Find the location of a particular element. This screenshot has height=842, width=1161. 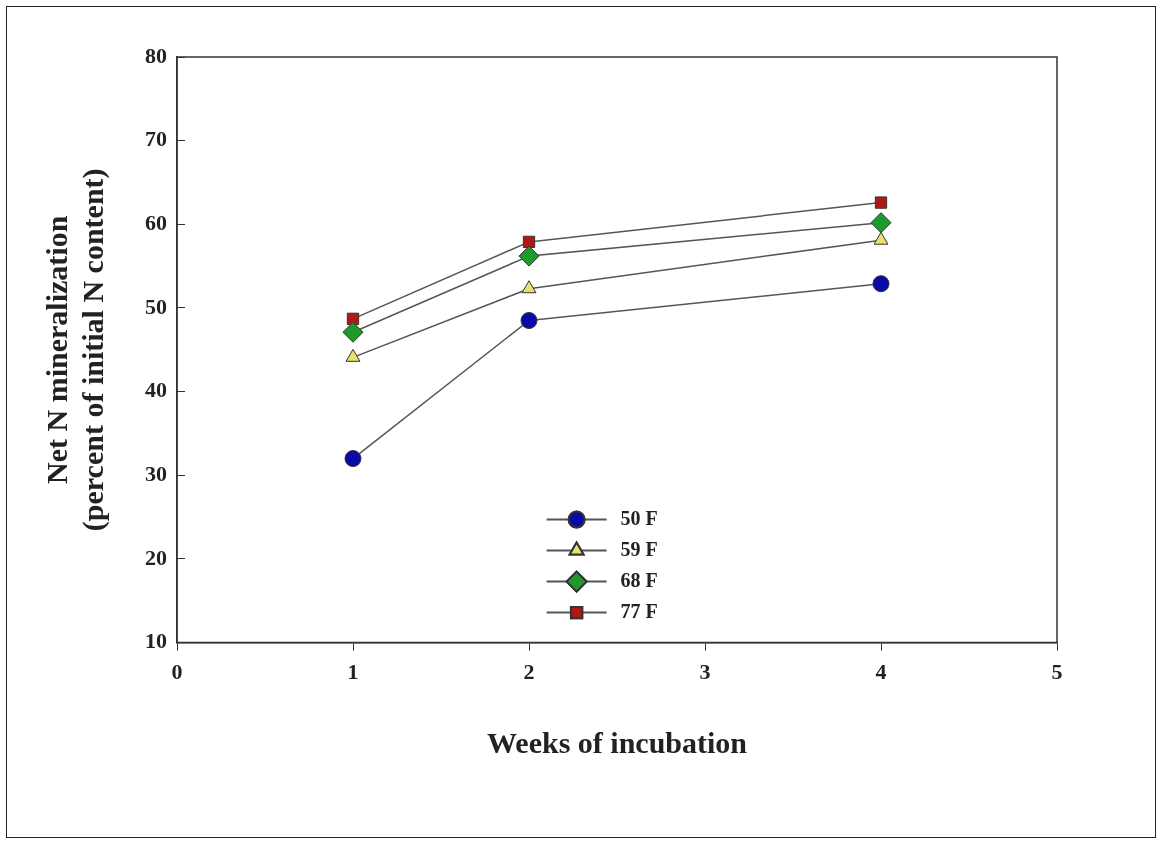

x-tick-label: 0 is located at coordinates (177, 672).